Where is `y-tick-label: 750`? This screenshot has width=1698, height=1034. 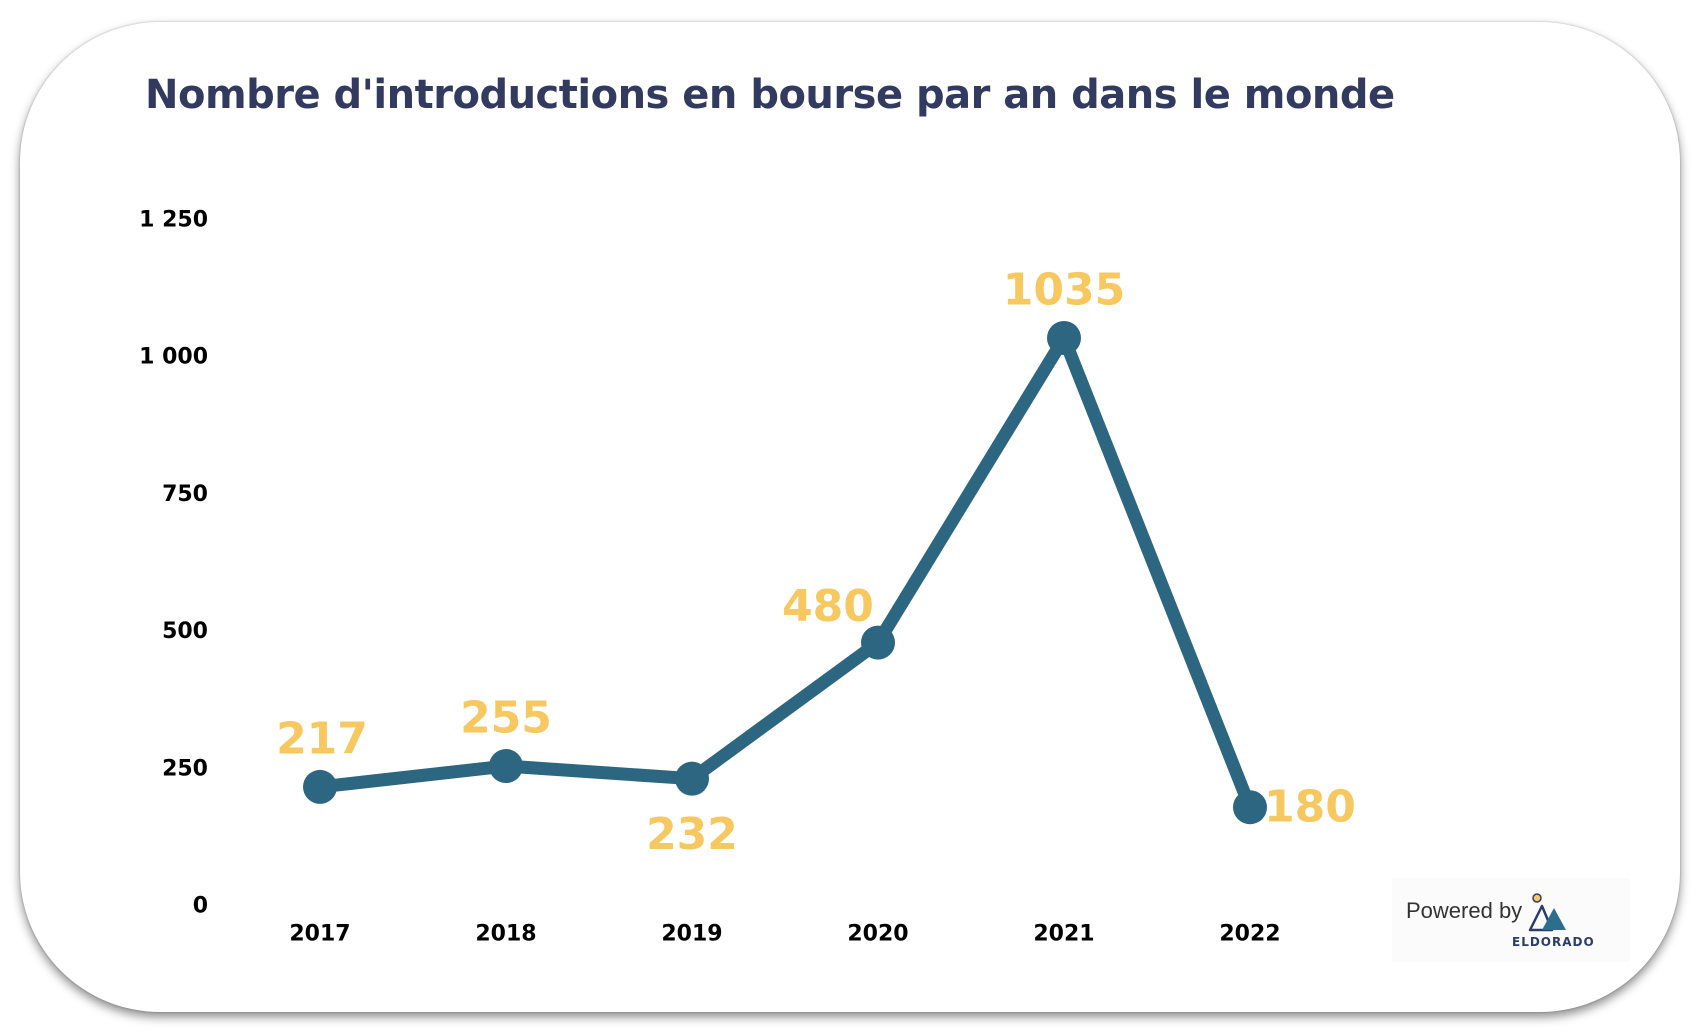 y-tick-label: 750 is located at coordinates (185, 494).